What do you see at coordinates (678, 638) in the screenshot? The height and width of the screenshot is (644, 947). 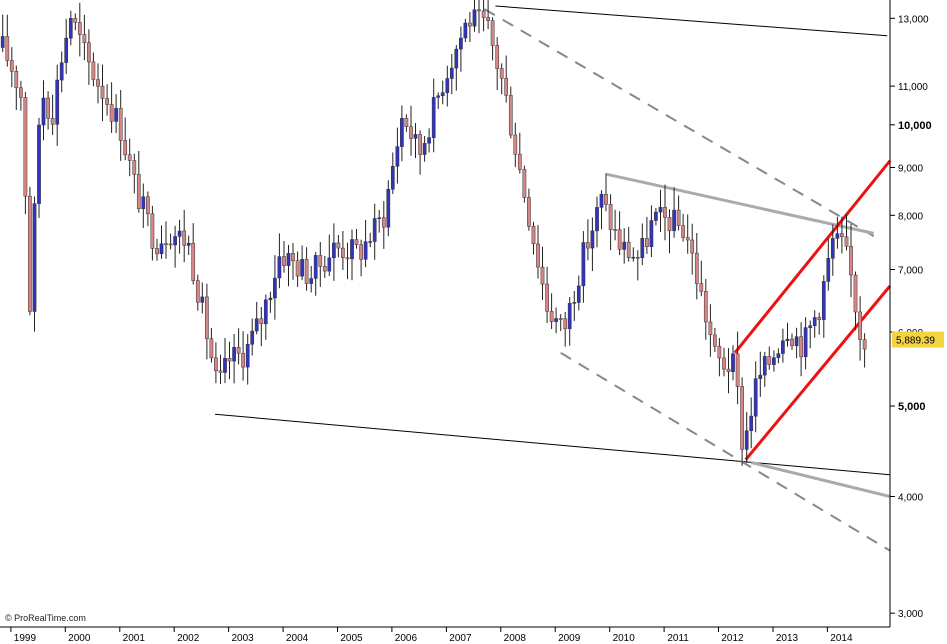 I see `x-tick-label: 2011` at bounding box center [678, 638].